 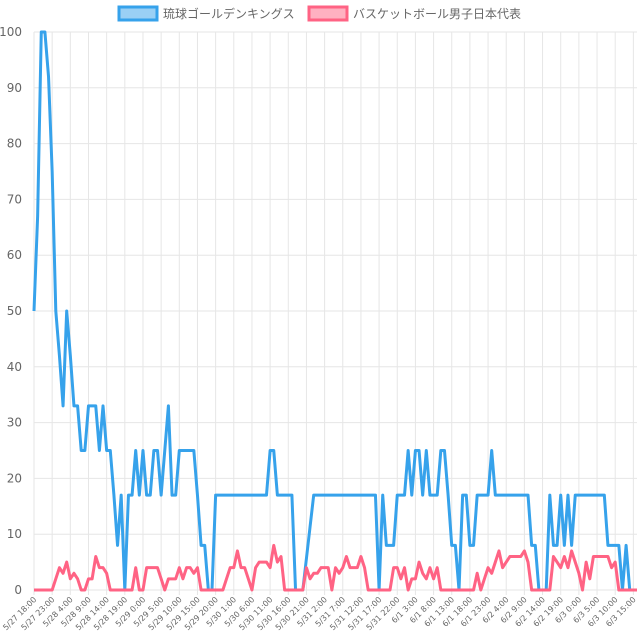 What do you see at coordinates (14, 478) in the screenshot?
I see `y-tick-label: 20` at bounding box center [14, 478].